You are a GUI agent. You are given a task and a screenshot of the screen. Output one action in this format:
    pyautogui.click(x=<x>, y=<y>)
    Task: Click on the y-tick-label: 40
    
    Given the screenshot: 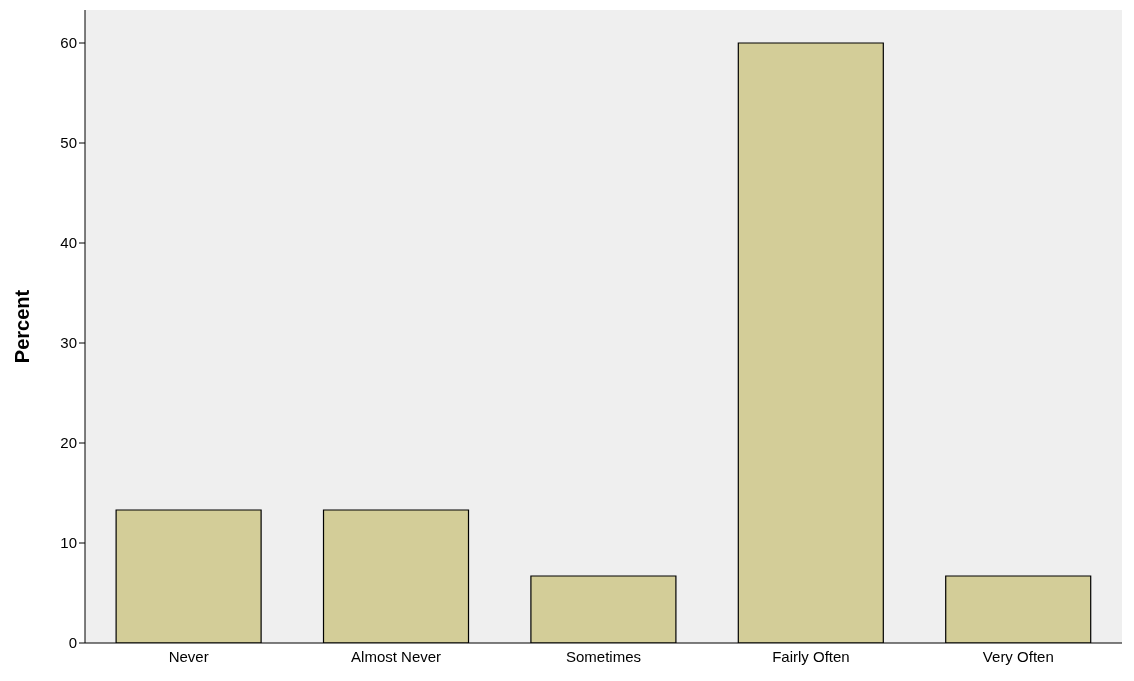 What is the action you would take?
    pyautogui.click(x=68, y=243)
    